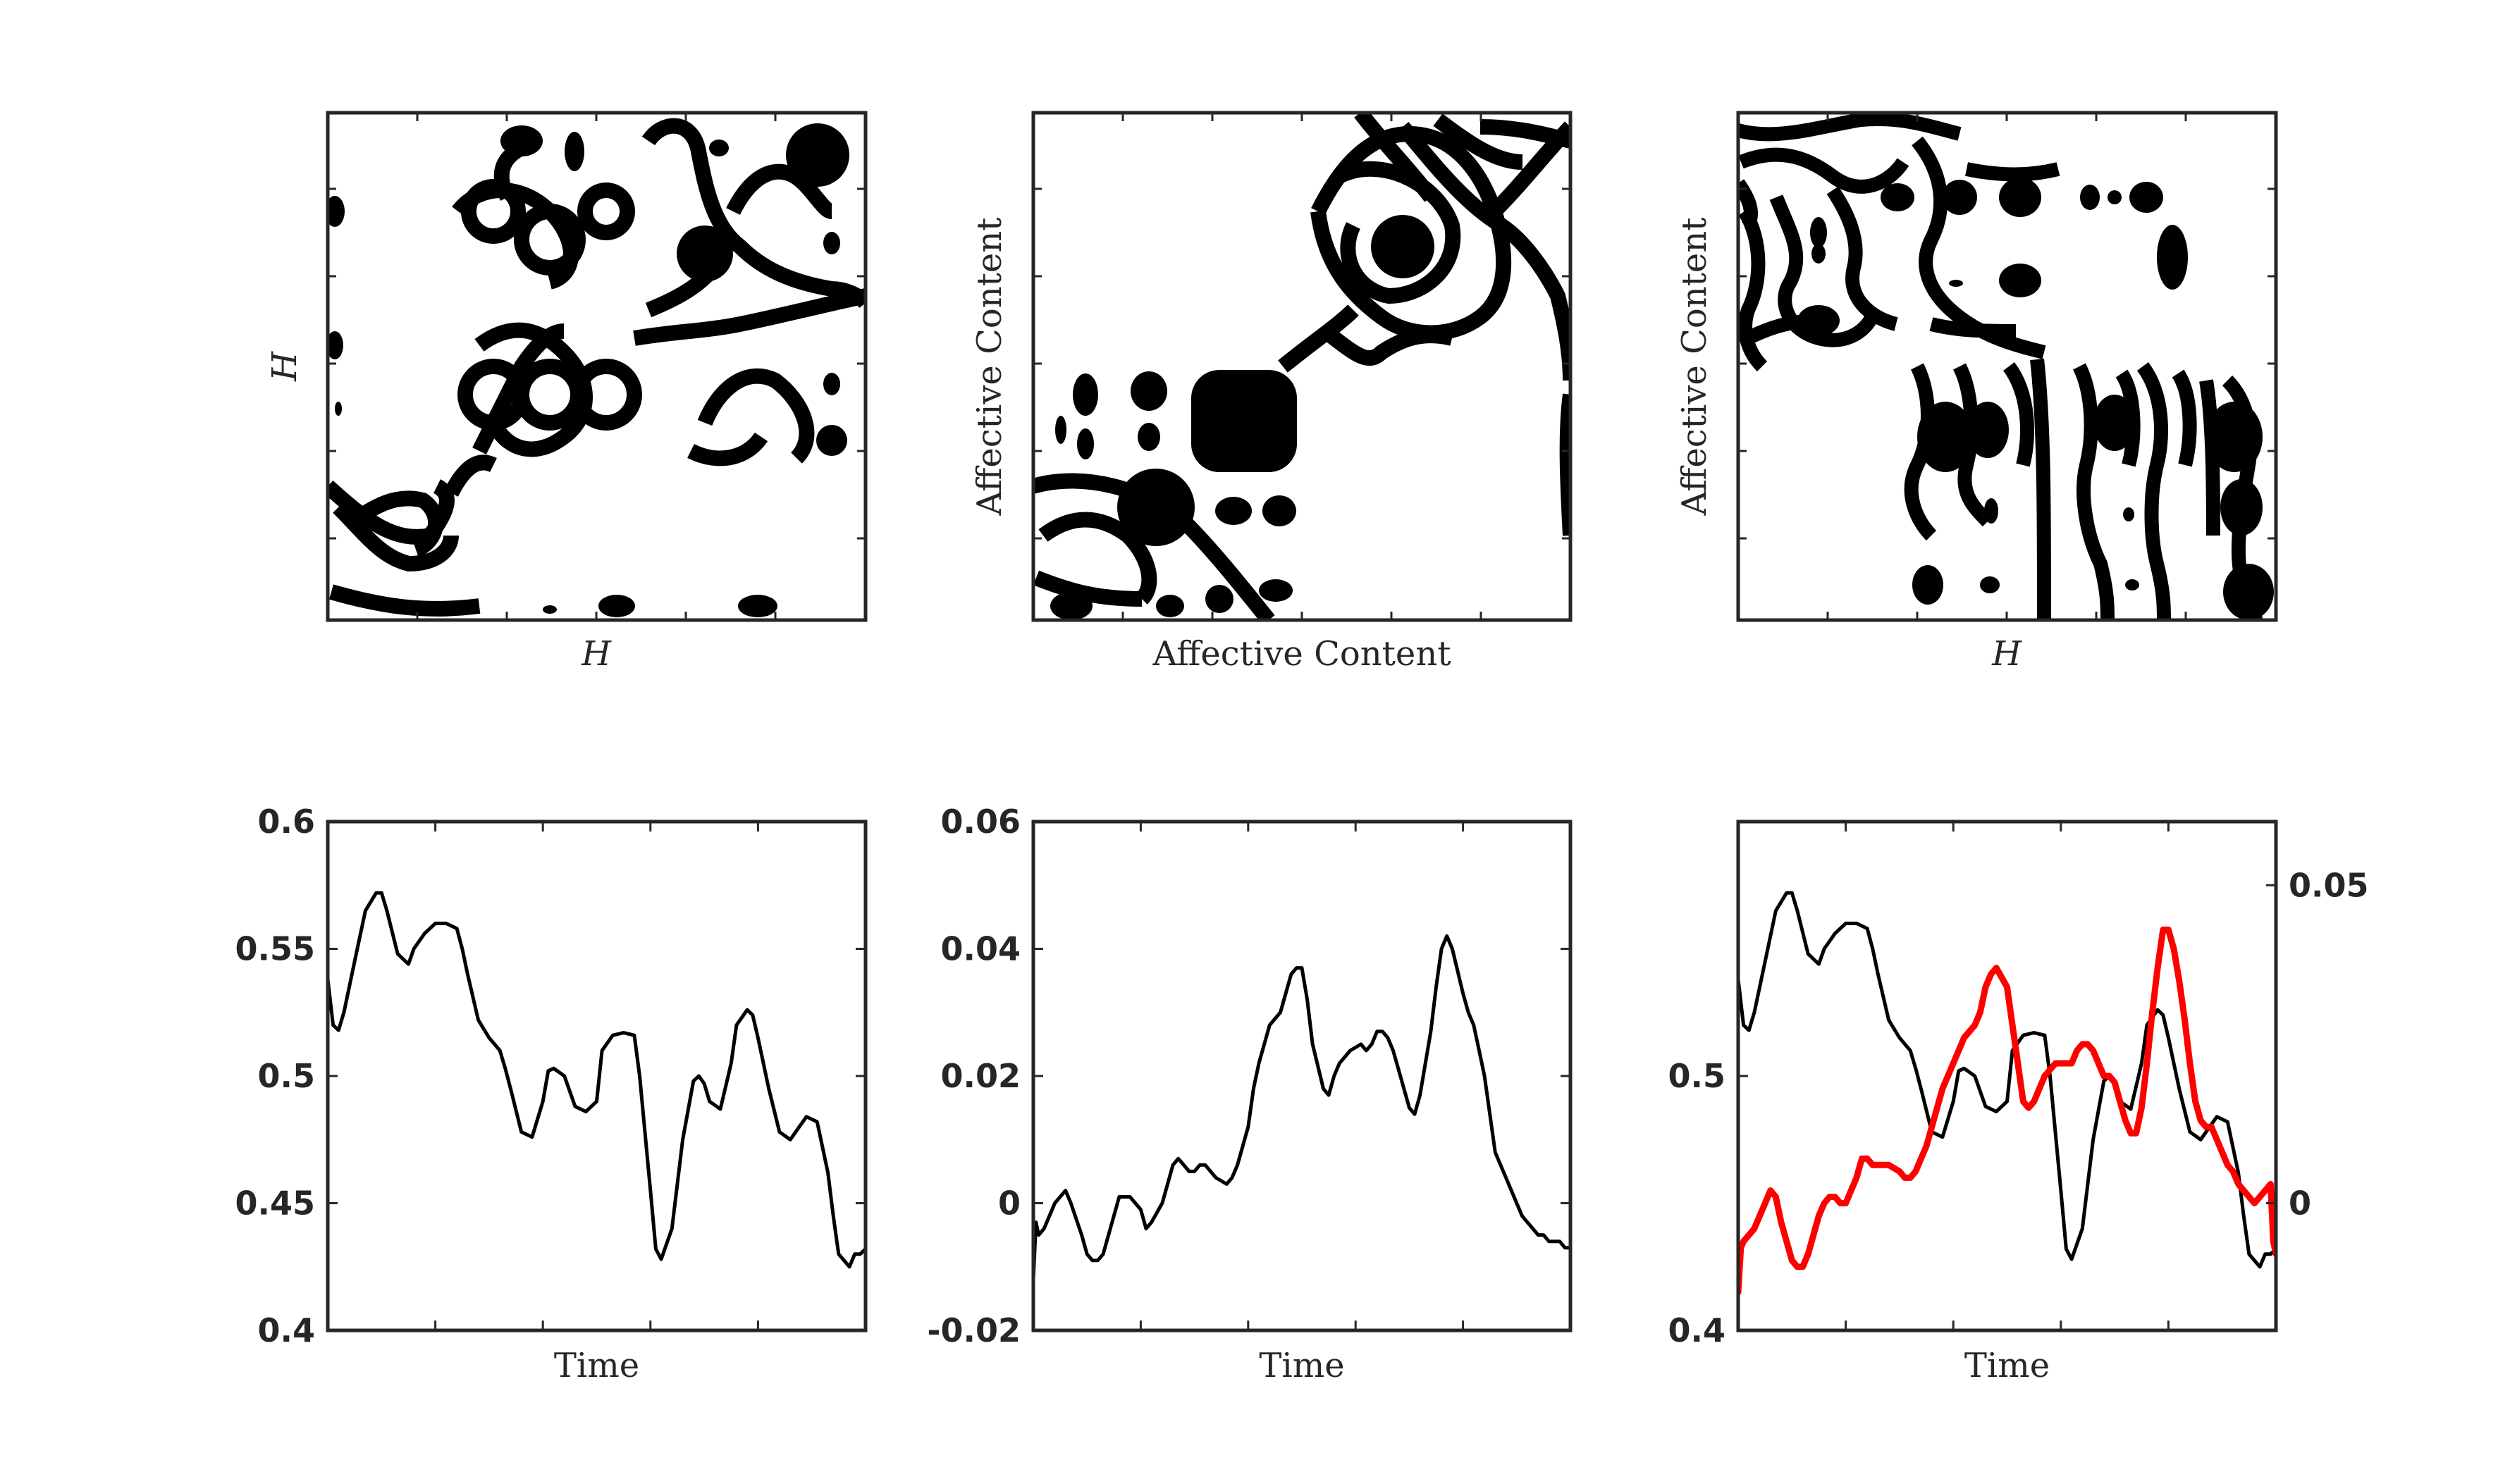 This screenshot has height=1484, width=2498. I want to click on recurrence-plot-affective: Affective Content Affective Content, so click(1271, 393).